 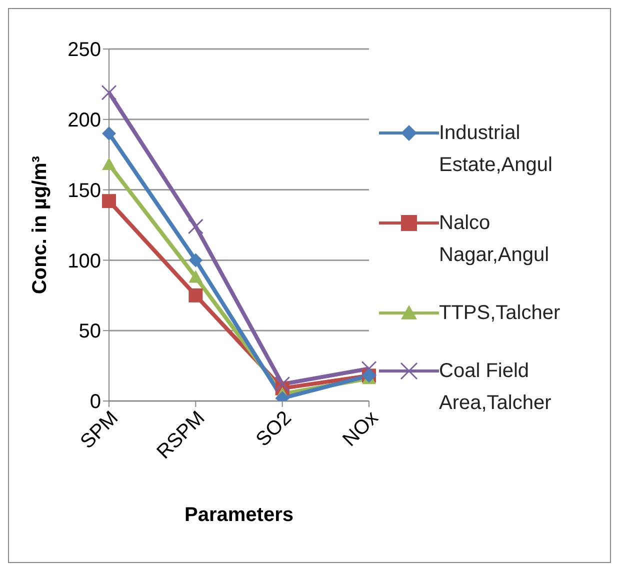 I want to click on y-tick-label: 250, so click(x=84, y=50).